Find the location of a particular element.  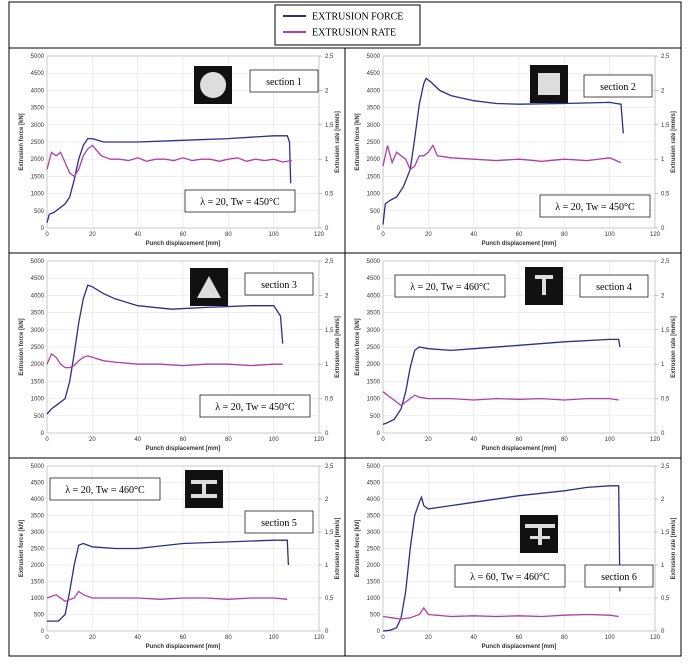

section-label: section 2 is located at coordinates (618, 87).